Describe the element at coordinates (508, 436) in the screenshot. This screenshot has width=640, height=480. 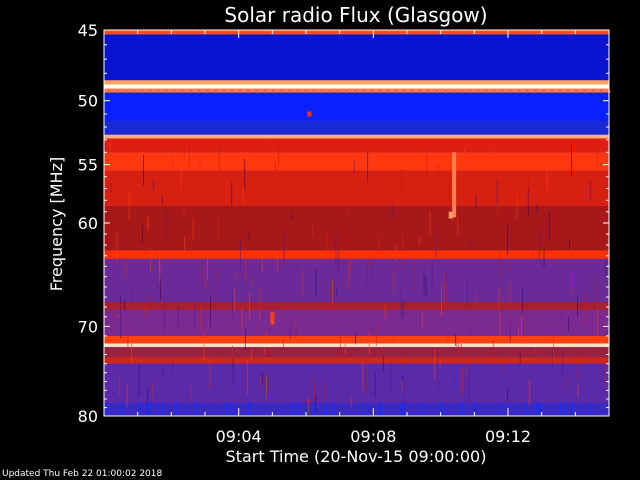
I see `x-tick-label: 09:12` at that location.